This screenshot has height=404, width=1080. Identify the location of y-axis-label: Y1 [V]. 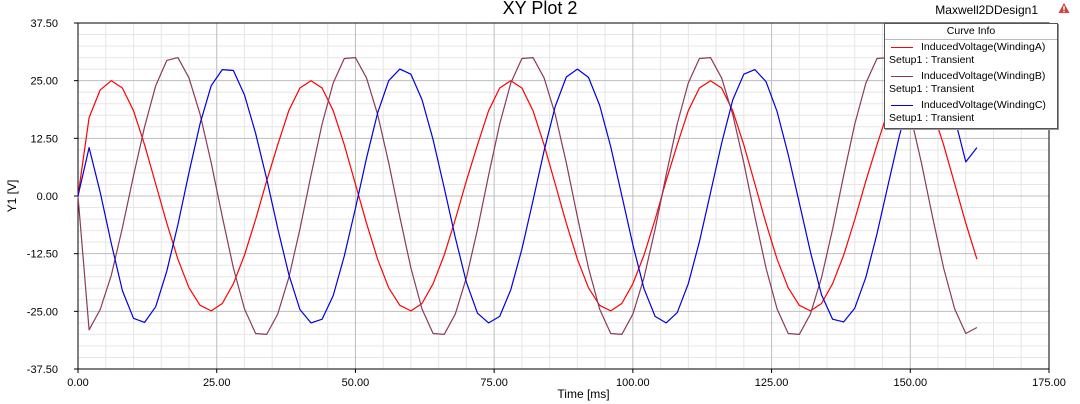
(12, 196).